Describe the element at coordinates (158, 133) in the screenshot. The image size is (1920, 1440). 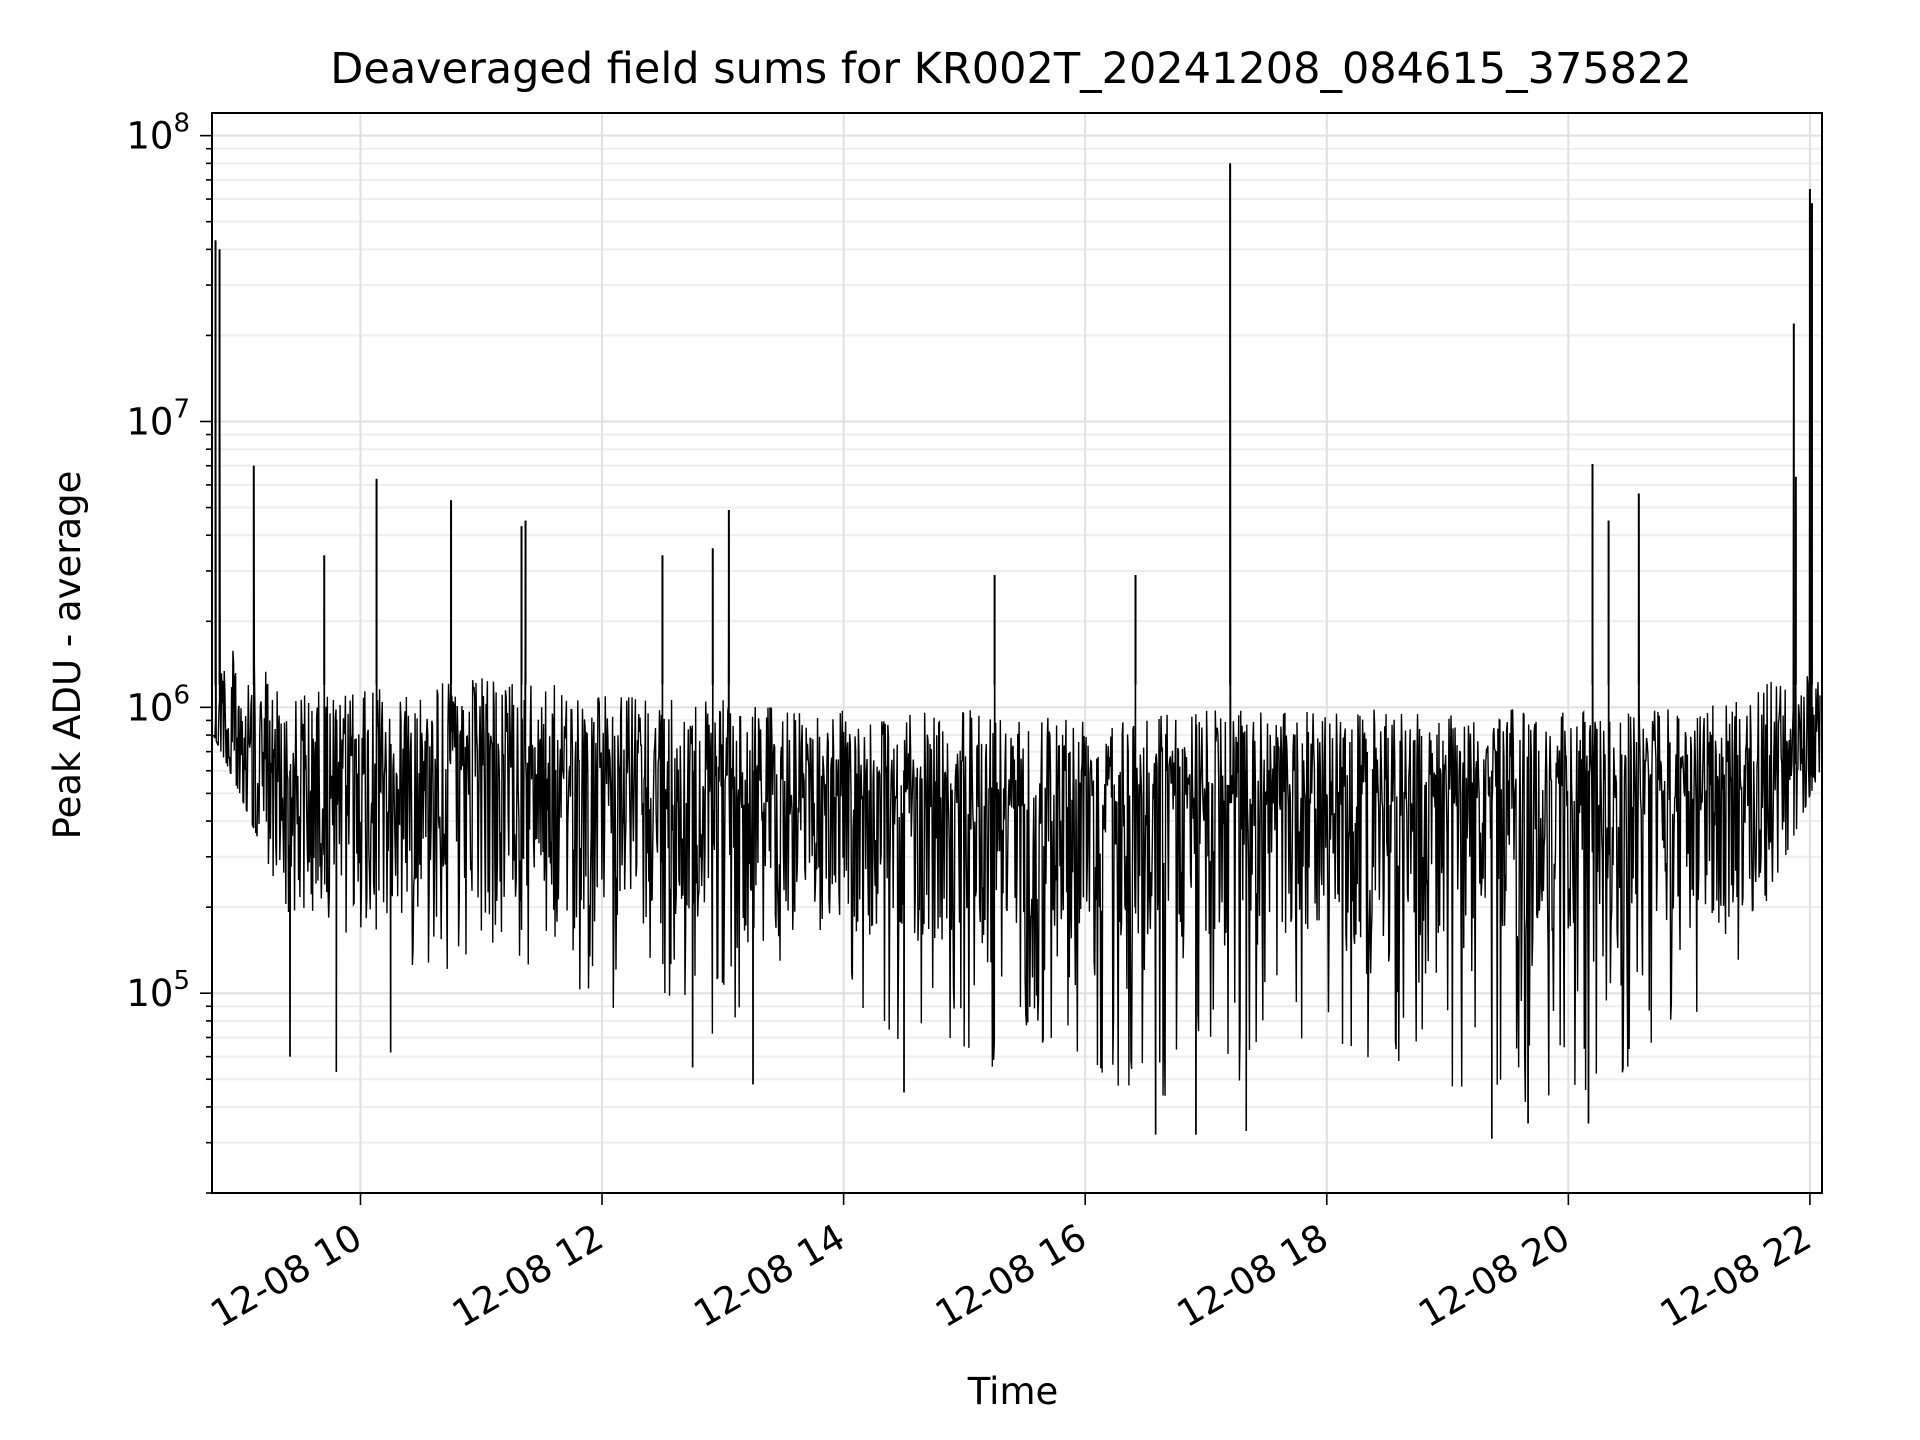
I see `y-tick-label: 108` at that location.